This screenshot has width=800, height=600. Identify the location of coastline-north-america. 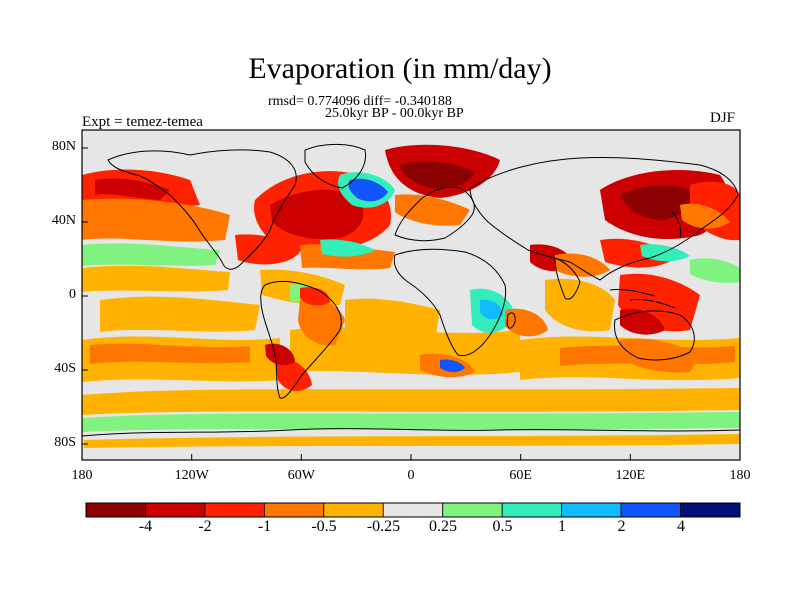
(202, 209).